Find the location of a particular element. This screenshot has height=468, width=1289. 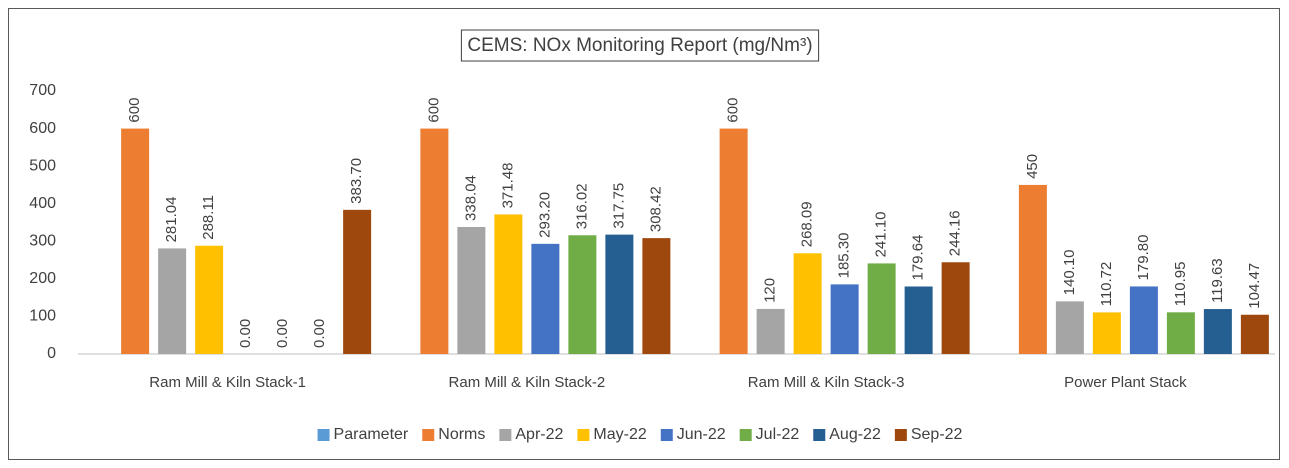

data-label: 281.04 is located at coordinates (171, 220).